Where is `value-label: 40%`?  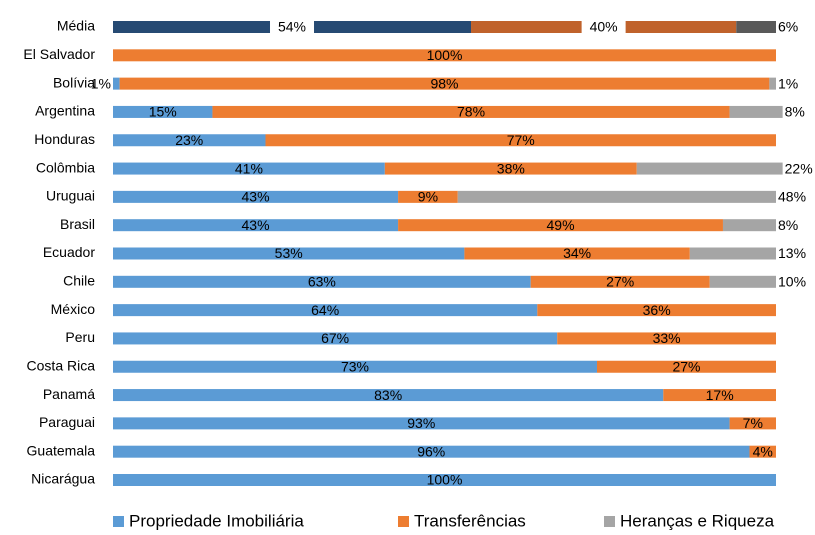 value-label: 40% is located at coordinates (604, 27).